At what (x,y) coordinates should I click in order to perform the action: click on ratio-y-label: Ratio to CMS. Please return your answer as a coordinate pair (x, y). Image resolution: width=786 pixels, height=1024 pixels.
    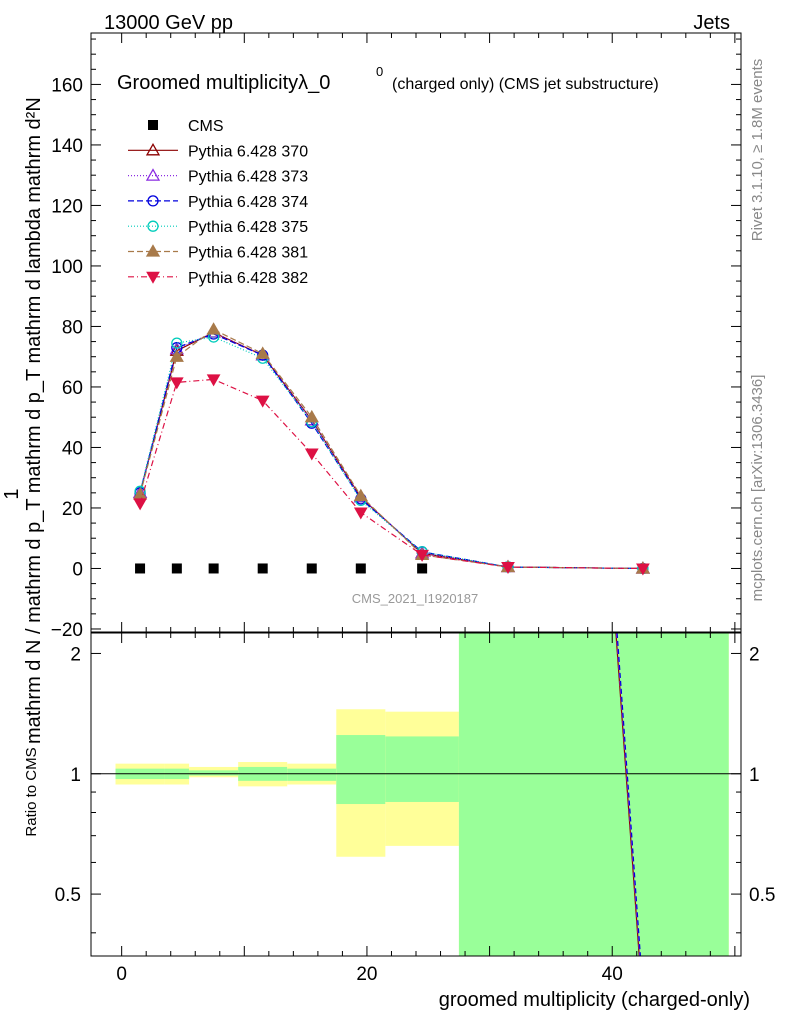
    Looking at the image, I should click on (31, 791).